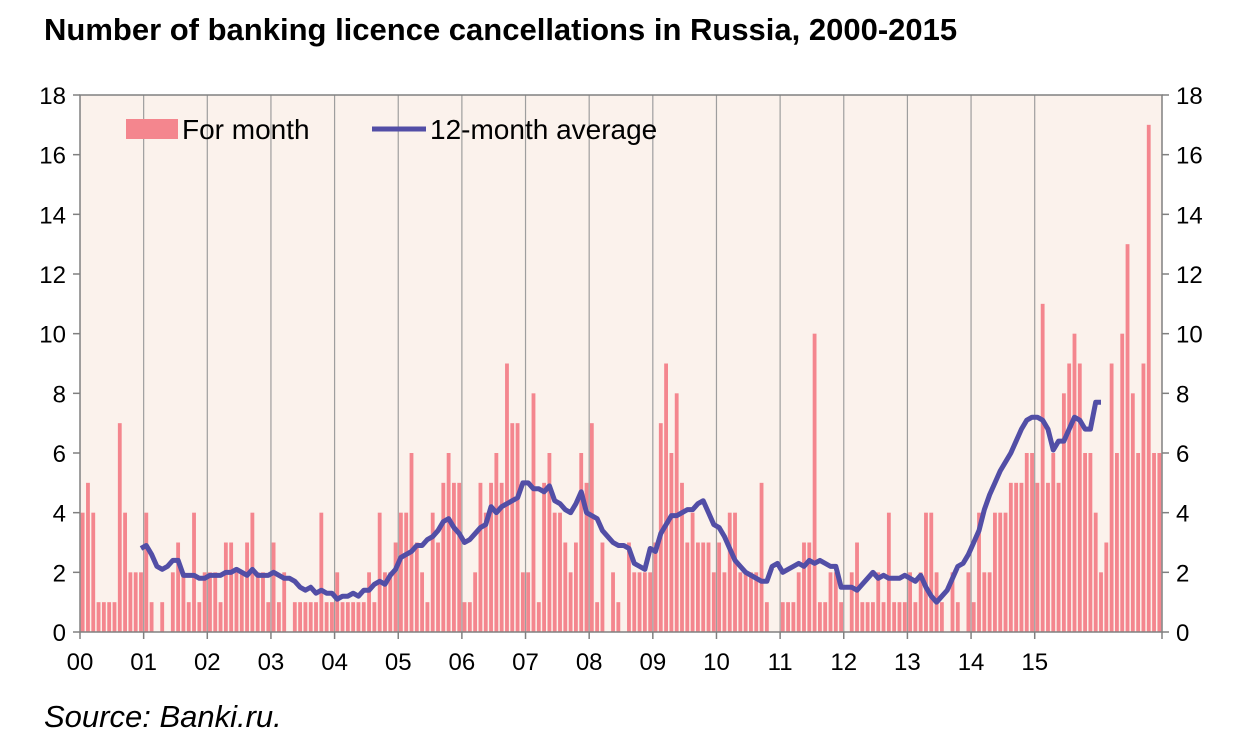 This screenshot has height=743, width=1250. Describe the element at coordinates (843, 662) in the screenshot. I see `x-tick-label: 12` at that location.